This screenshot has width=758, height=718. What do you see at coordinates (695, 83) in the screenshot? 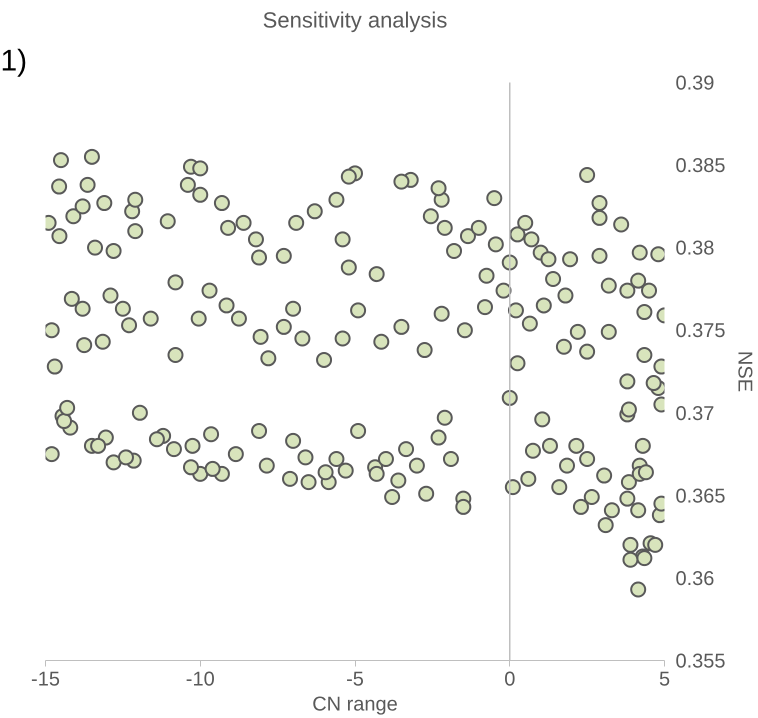
I see `y-tick-label: 0.39` at bounding box center [695, 83].